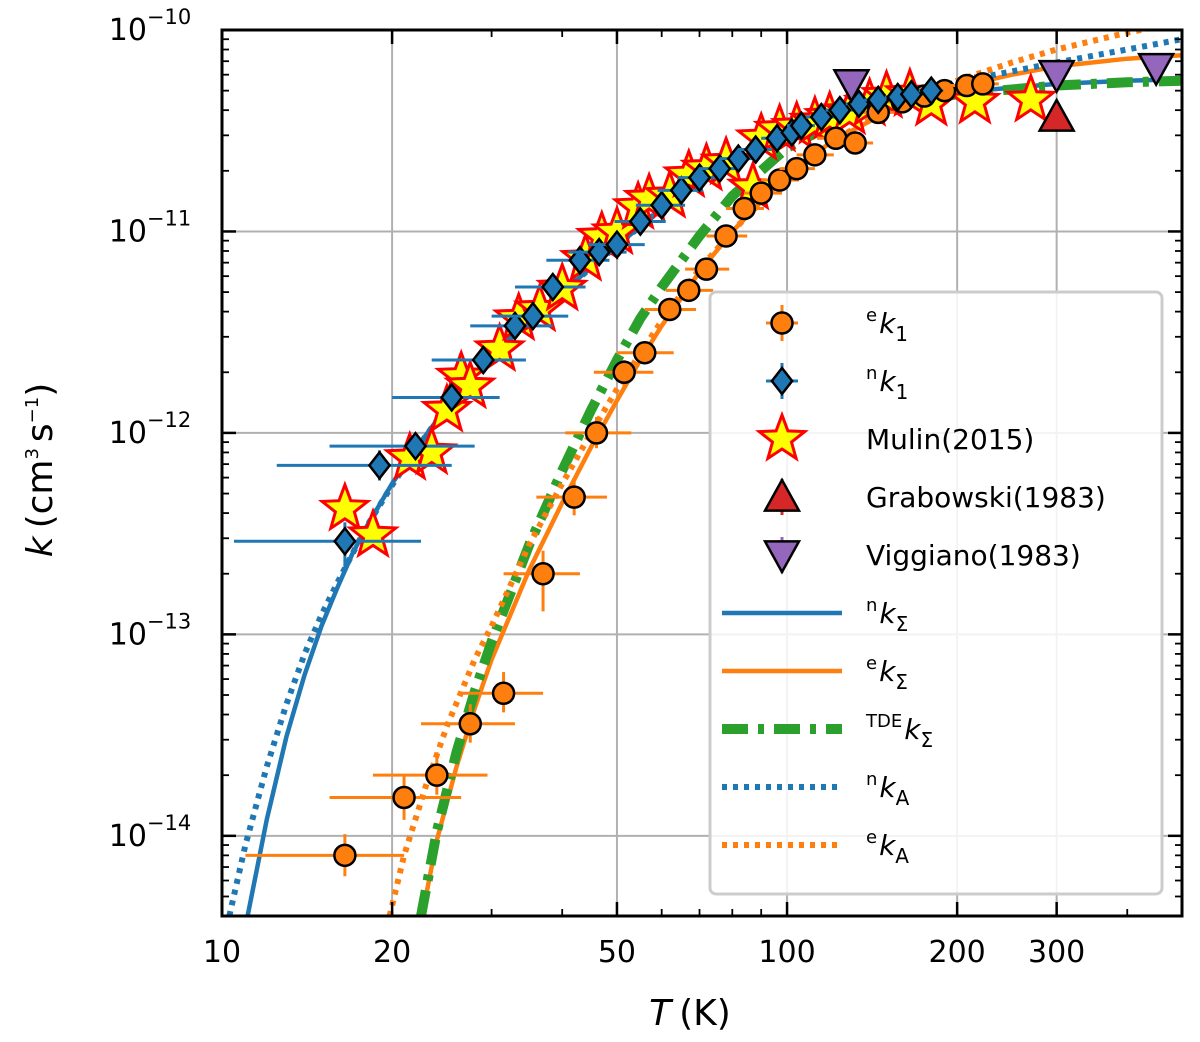  I want to click on x-tick-label: 20, so click(392, 952).